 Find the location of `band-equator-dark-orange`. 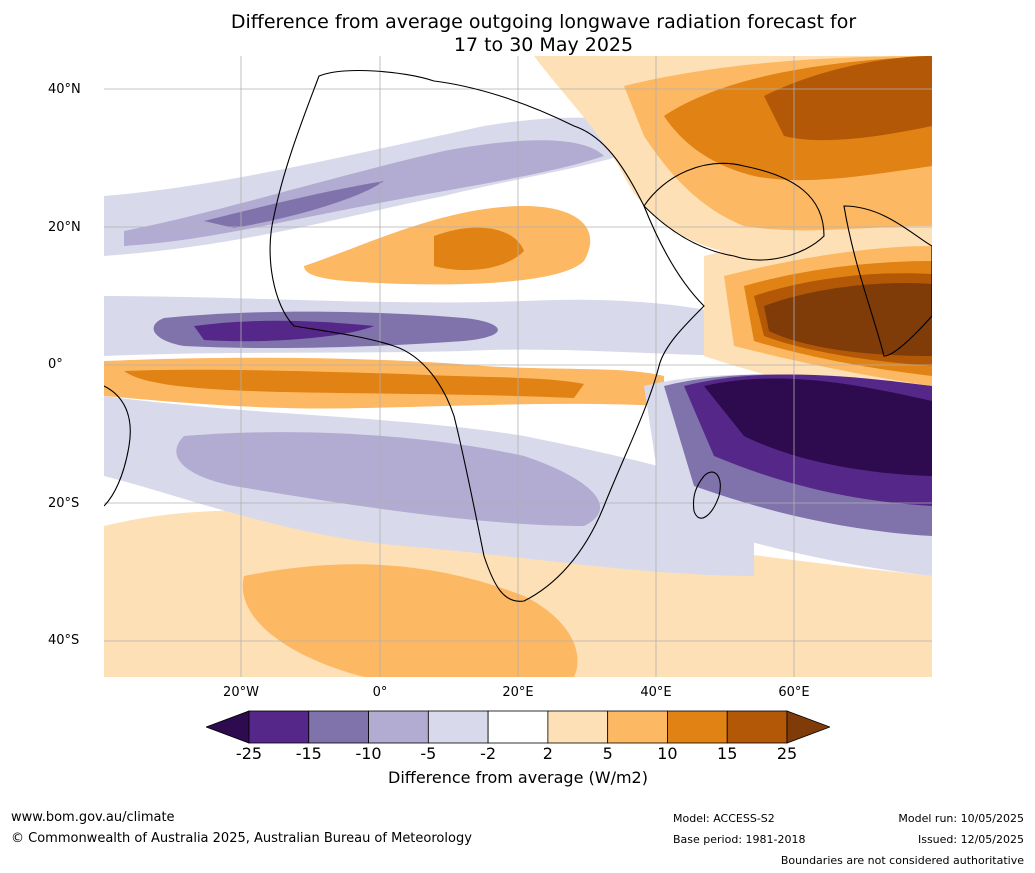

band-equator-dark-orange is located at coordinates (354, 383).